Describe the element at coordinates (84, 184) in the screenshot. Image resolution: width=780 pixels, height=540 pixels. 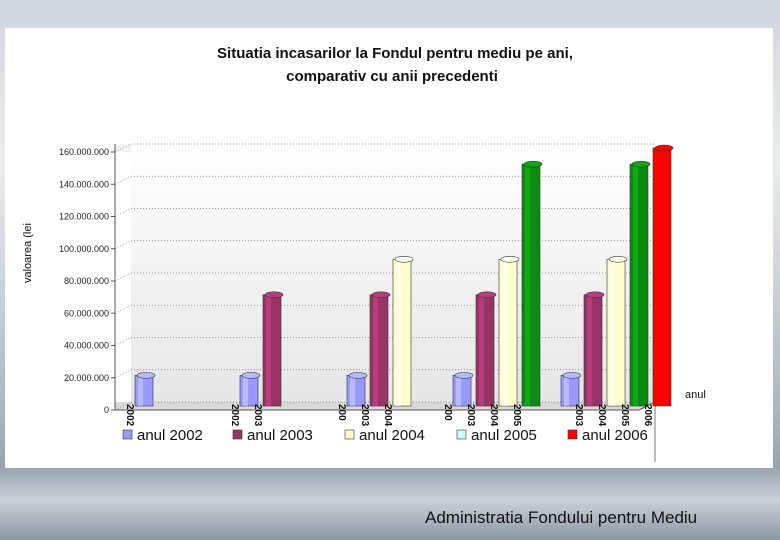
I see `y-tick-label: 140.000.000` at that location.